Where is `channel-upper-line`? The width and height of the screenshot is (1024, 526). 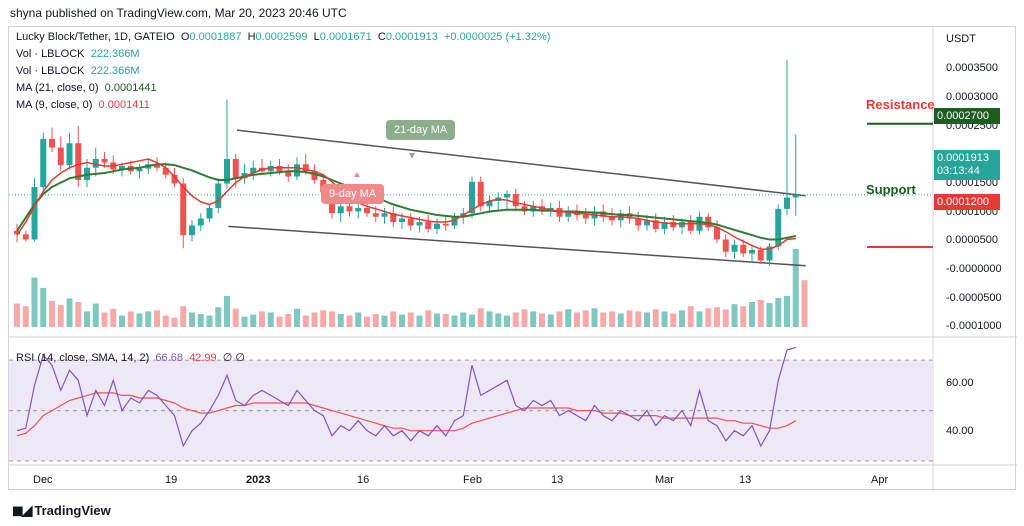 channel-upper-line is located at coordinates (521, 163).